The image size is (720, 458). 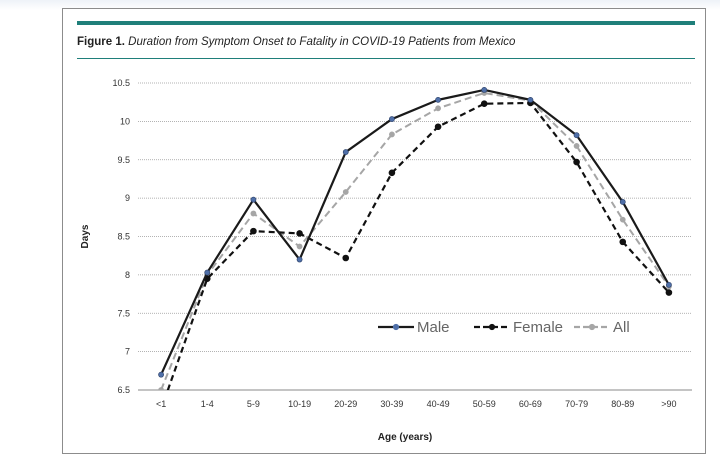 What do you see at coordinates (405, 437) in the screenshot?
I see `x-axis-title: Age (years)` at bounding box center [405, 437].